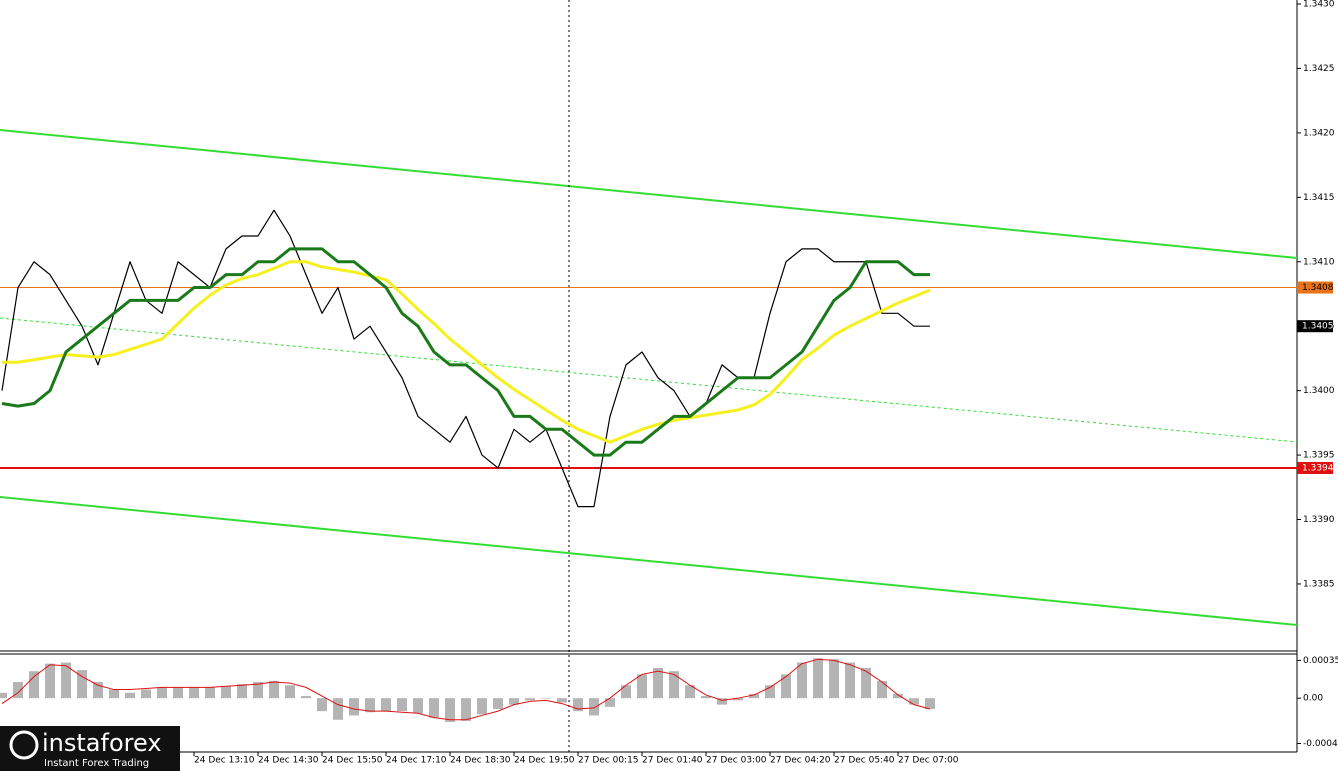 This screenshot has width=1338, height=771. I want to click on x-tick-label: 27 Dec 07:00, so click(928, 761).